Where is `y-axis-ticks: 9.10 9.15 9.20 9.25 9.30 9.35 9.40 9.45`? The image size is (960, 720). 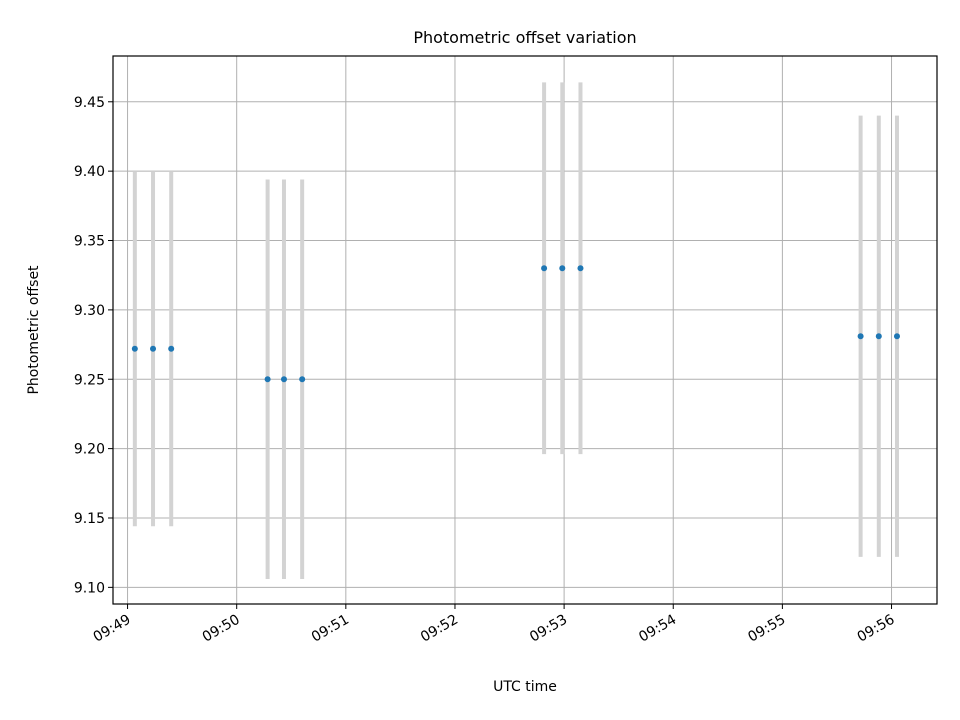 y-axis-ticks: 9.10 9.15 9.20 9.25 9.30 9.35 9.40 9.45 is located at coordinates (93, 345).